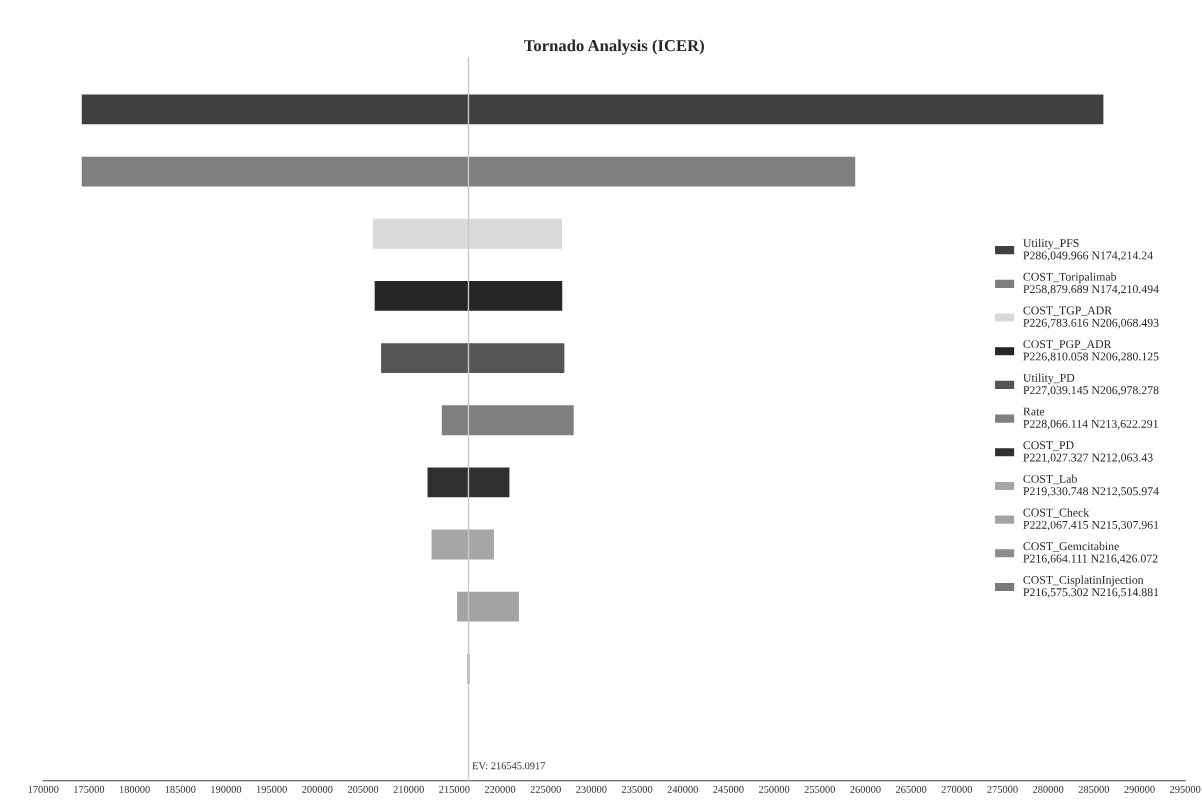 The image size is (1202, 809). I want to click on x-tick-label: 275000, so click(1002, 789).